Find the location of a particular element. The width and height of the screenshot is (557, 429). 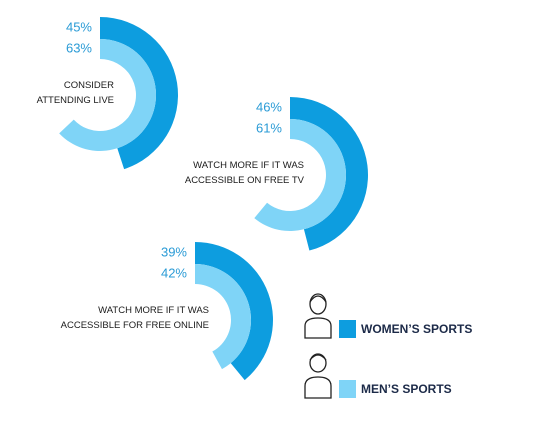

value-label: 63% is located at coordinates (79, 47).